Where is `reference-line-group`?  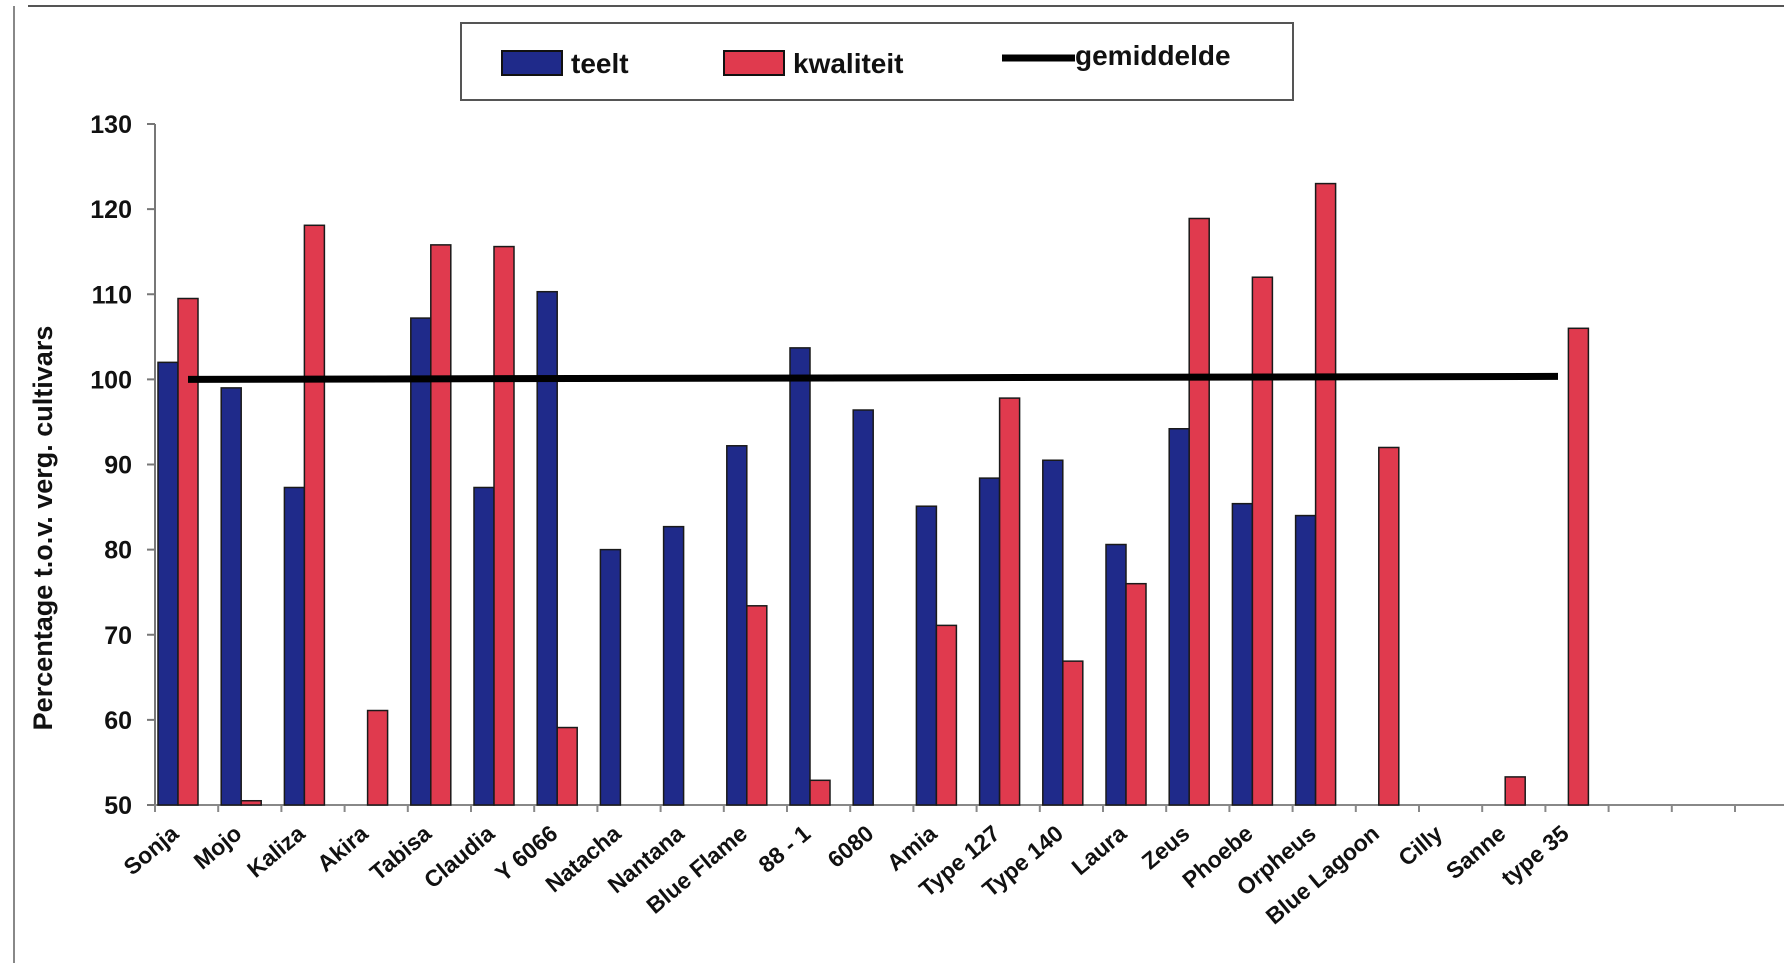 reference-line-group is located at coordinates (873, 377).